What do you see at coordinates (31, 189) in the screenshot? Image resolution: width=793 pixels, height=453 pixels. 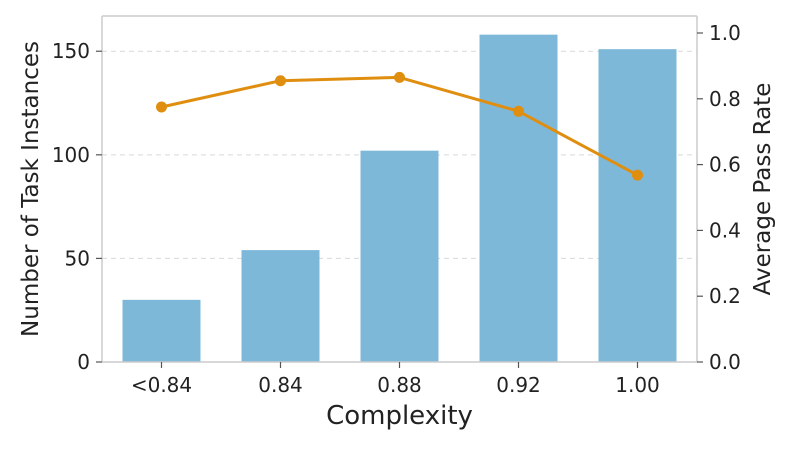 I see `left-y-axis-title: Number of Task Instances` at bounding box center [31, 189].